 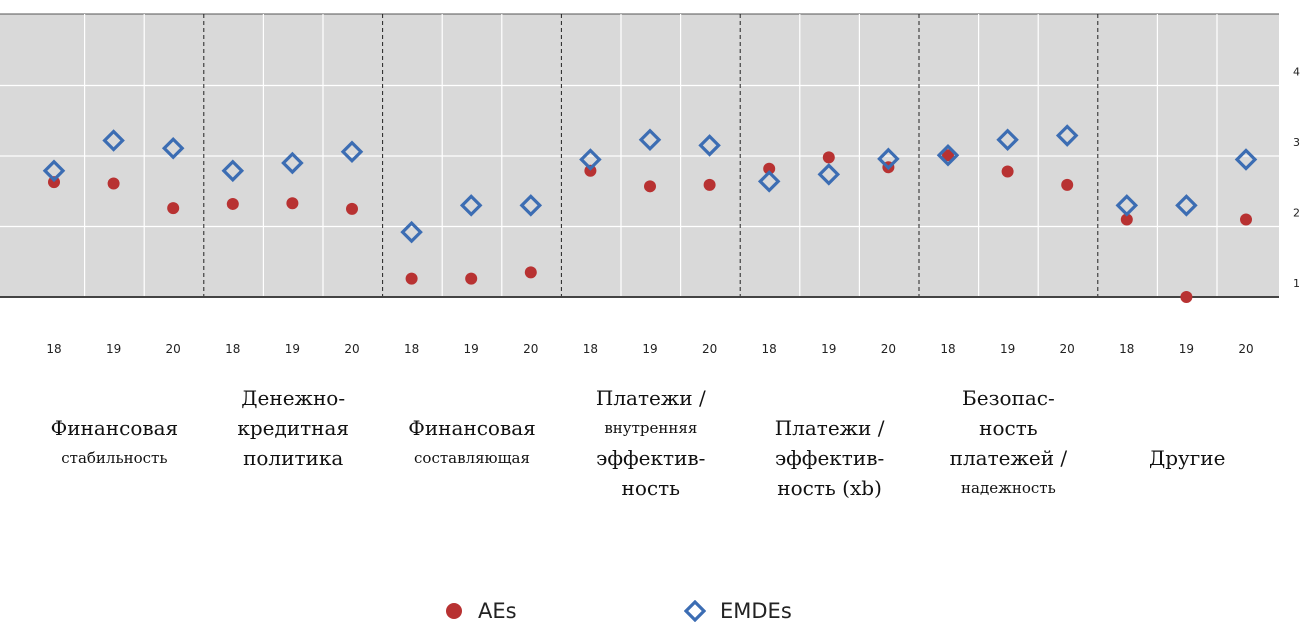 What do you see at coordinates (1296, 142) in the screenshot?
I see `y-tick-label: 3` at bounding box center [1296, 142].